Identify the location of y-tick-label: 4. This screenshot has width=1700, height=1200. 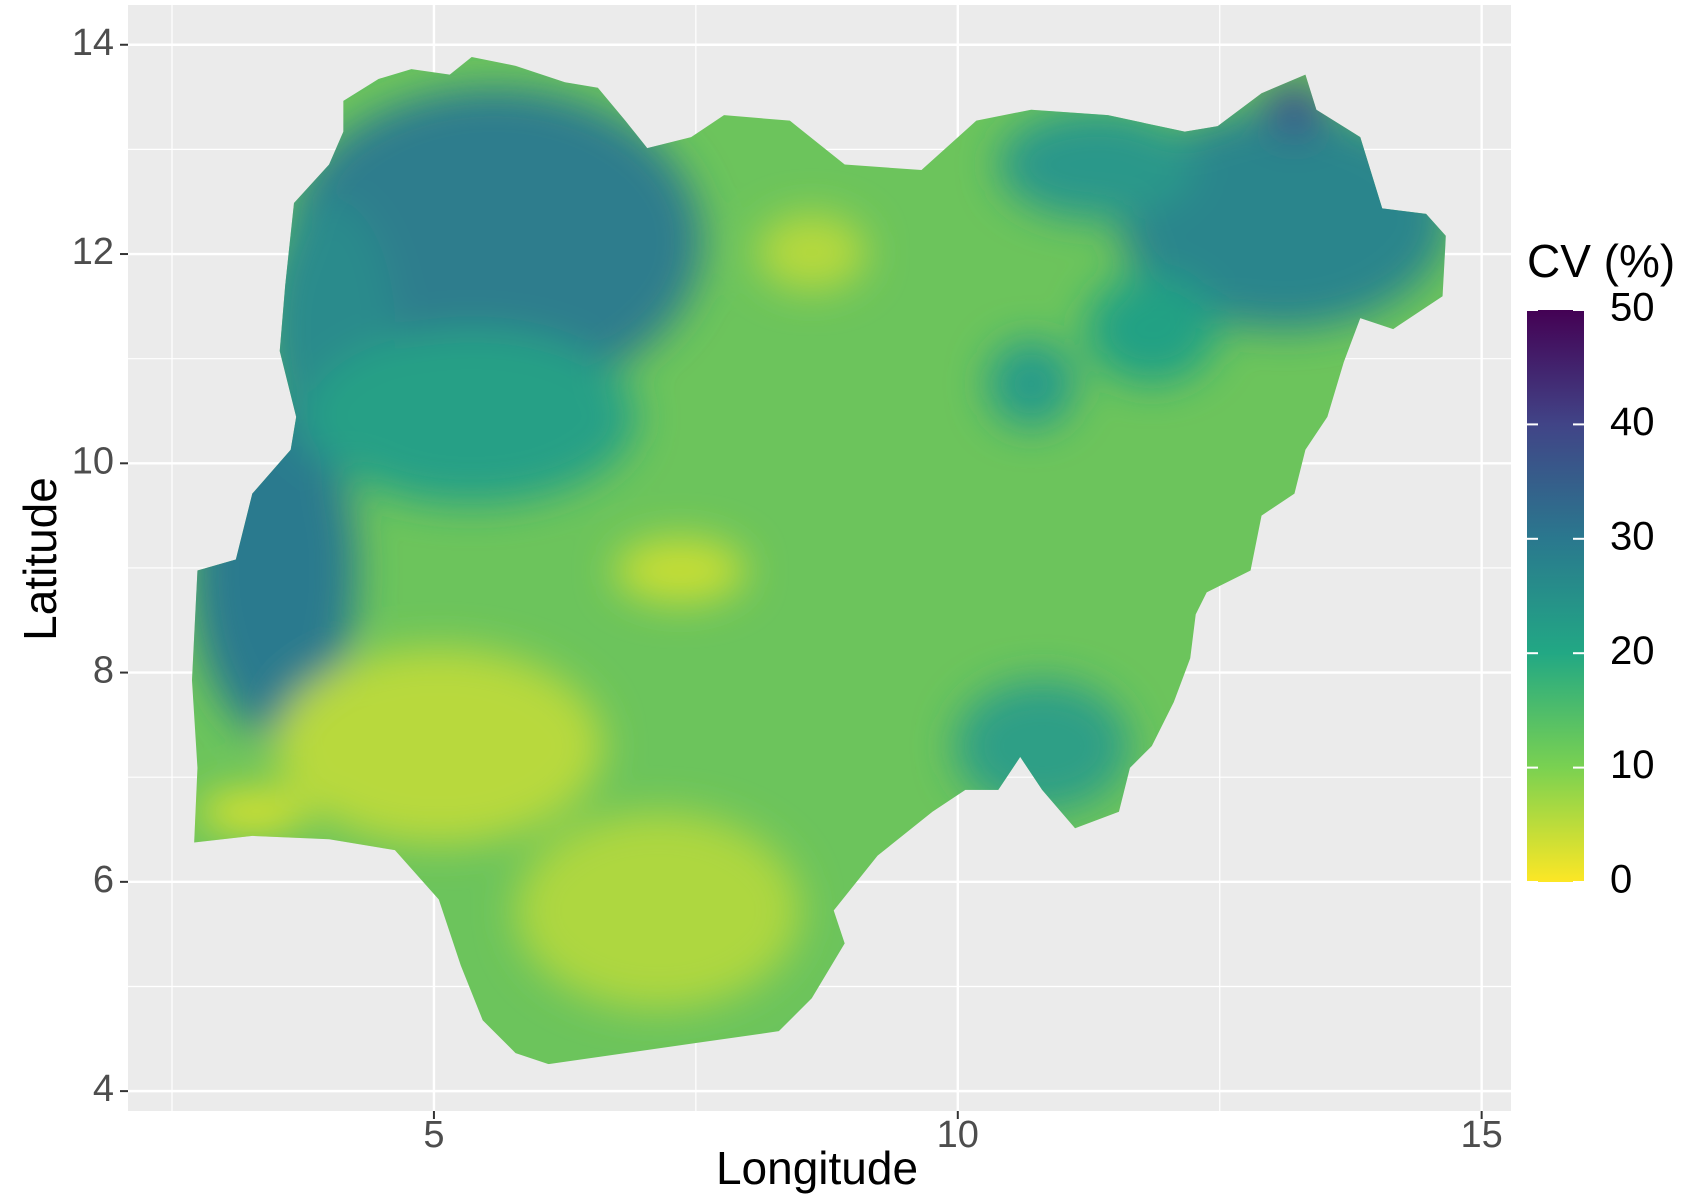
(103, 1089).